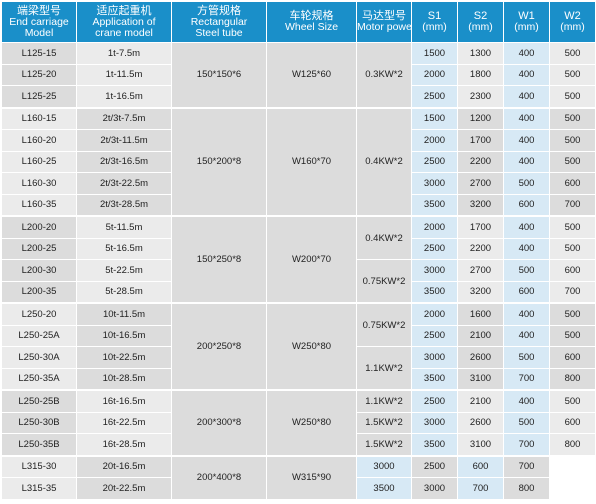 The width and height of the screenshot is (596, 504). What do you see at coordinates (39, 422) in the screenshot?
I see `model-cell: L250-30B` at bounding box center [39, 422].